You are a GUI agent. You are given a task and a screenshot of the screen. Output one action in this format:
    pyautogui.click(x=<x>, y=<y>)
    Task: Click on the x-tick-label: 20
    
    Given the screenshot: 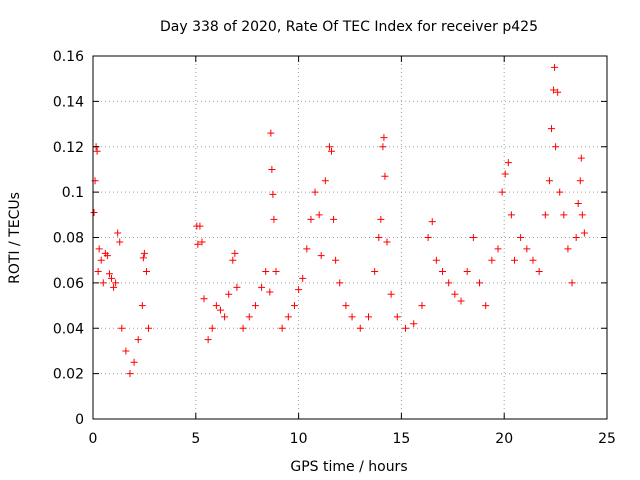 What is the action you would take?
    pyautogui.click(x=504, y=439)
    